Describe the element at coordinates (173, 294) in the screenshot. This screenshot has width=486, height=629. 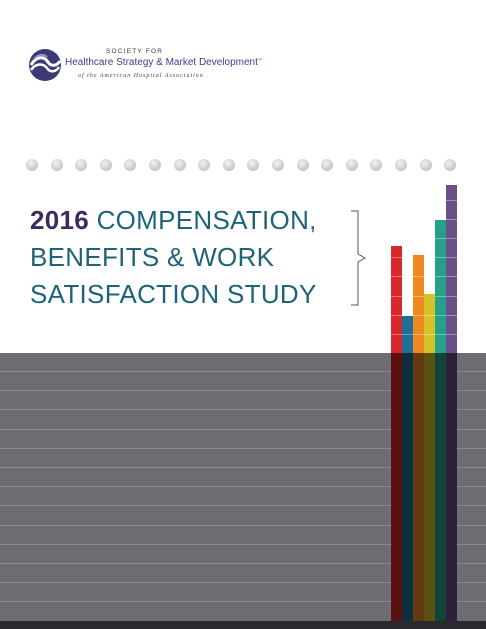
I see `title-line-3: SATISFACTION STUDY` at that location.